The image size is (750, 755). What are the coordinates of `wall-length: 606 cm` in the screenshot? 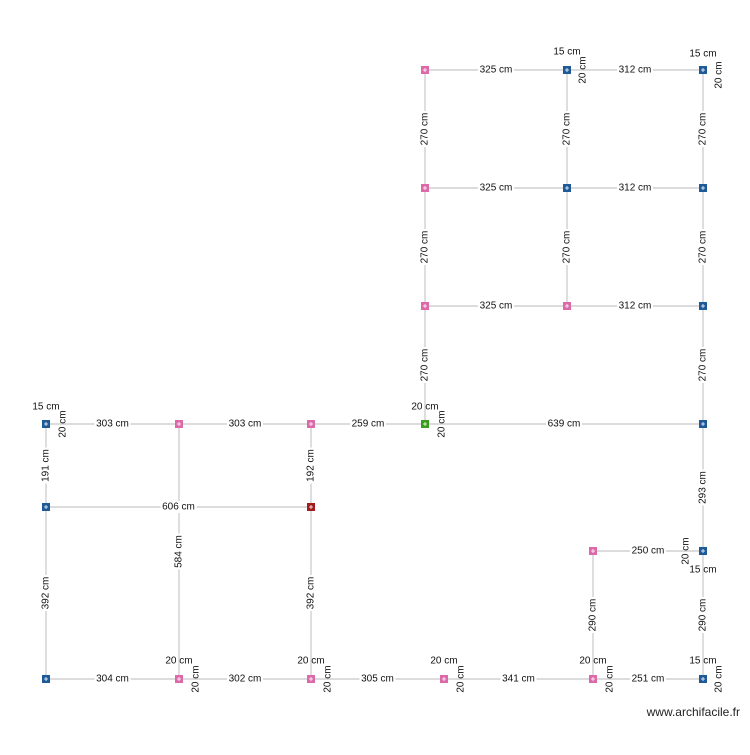 It's located at (178, 507).